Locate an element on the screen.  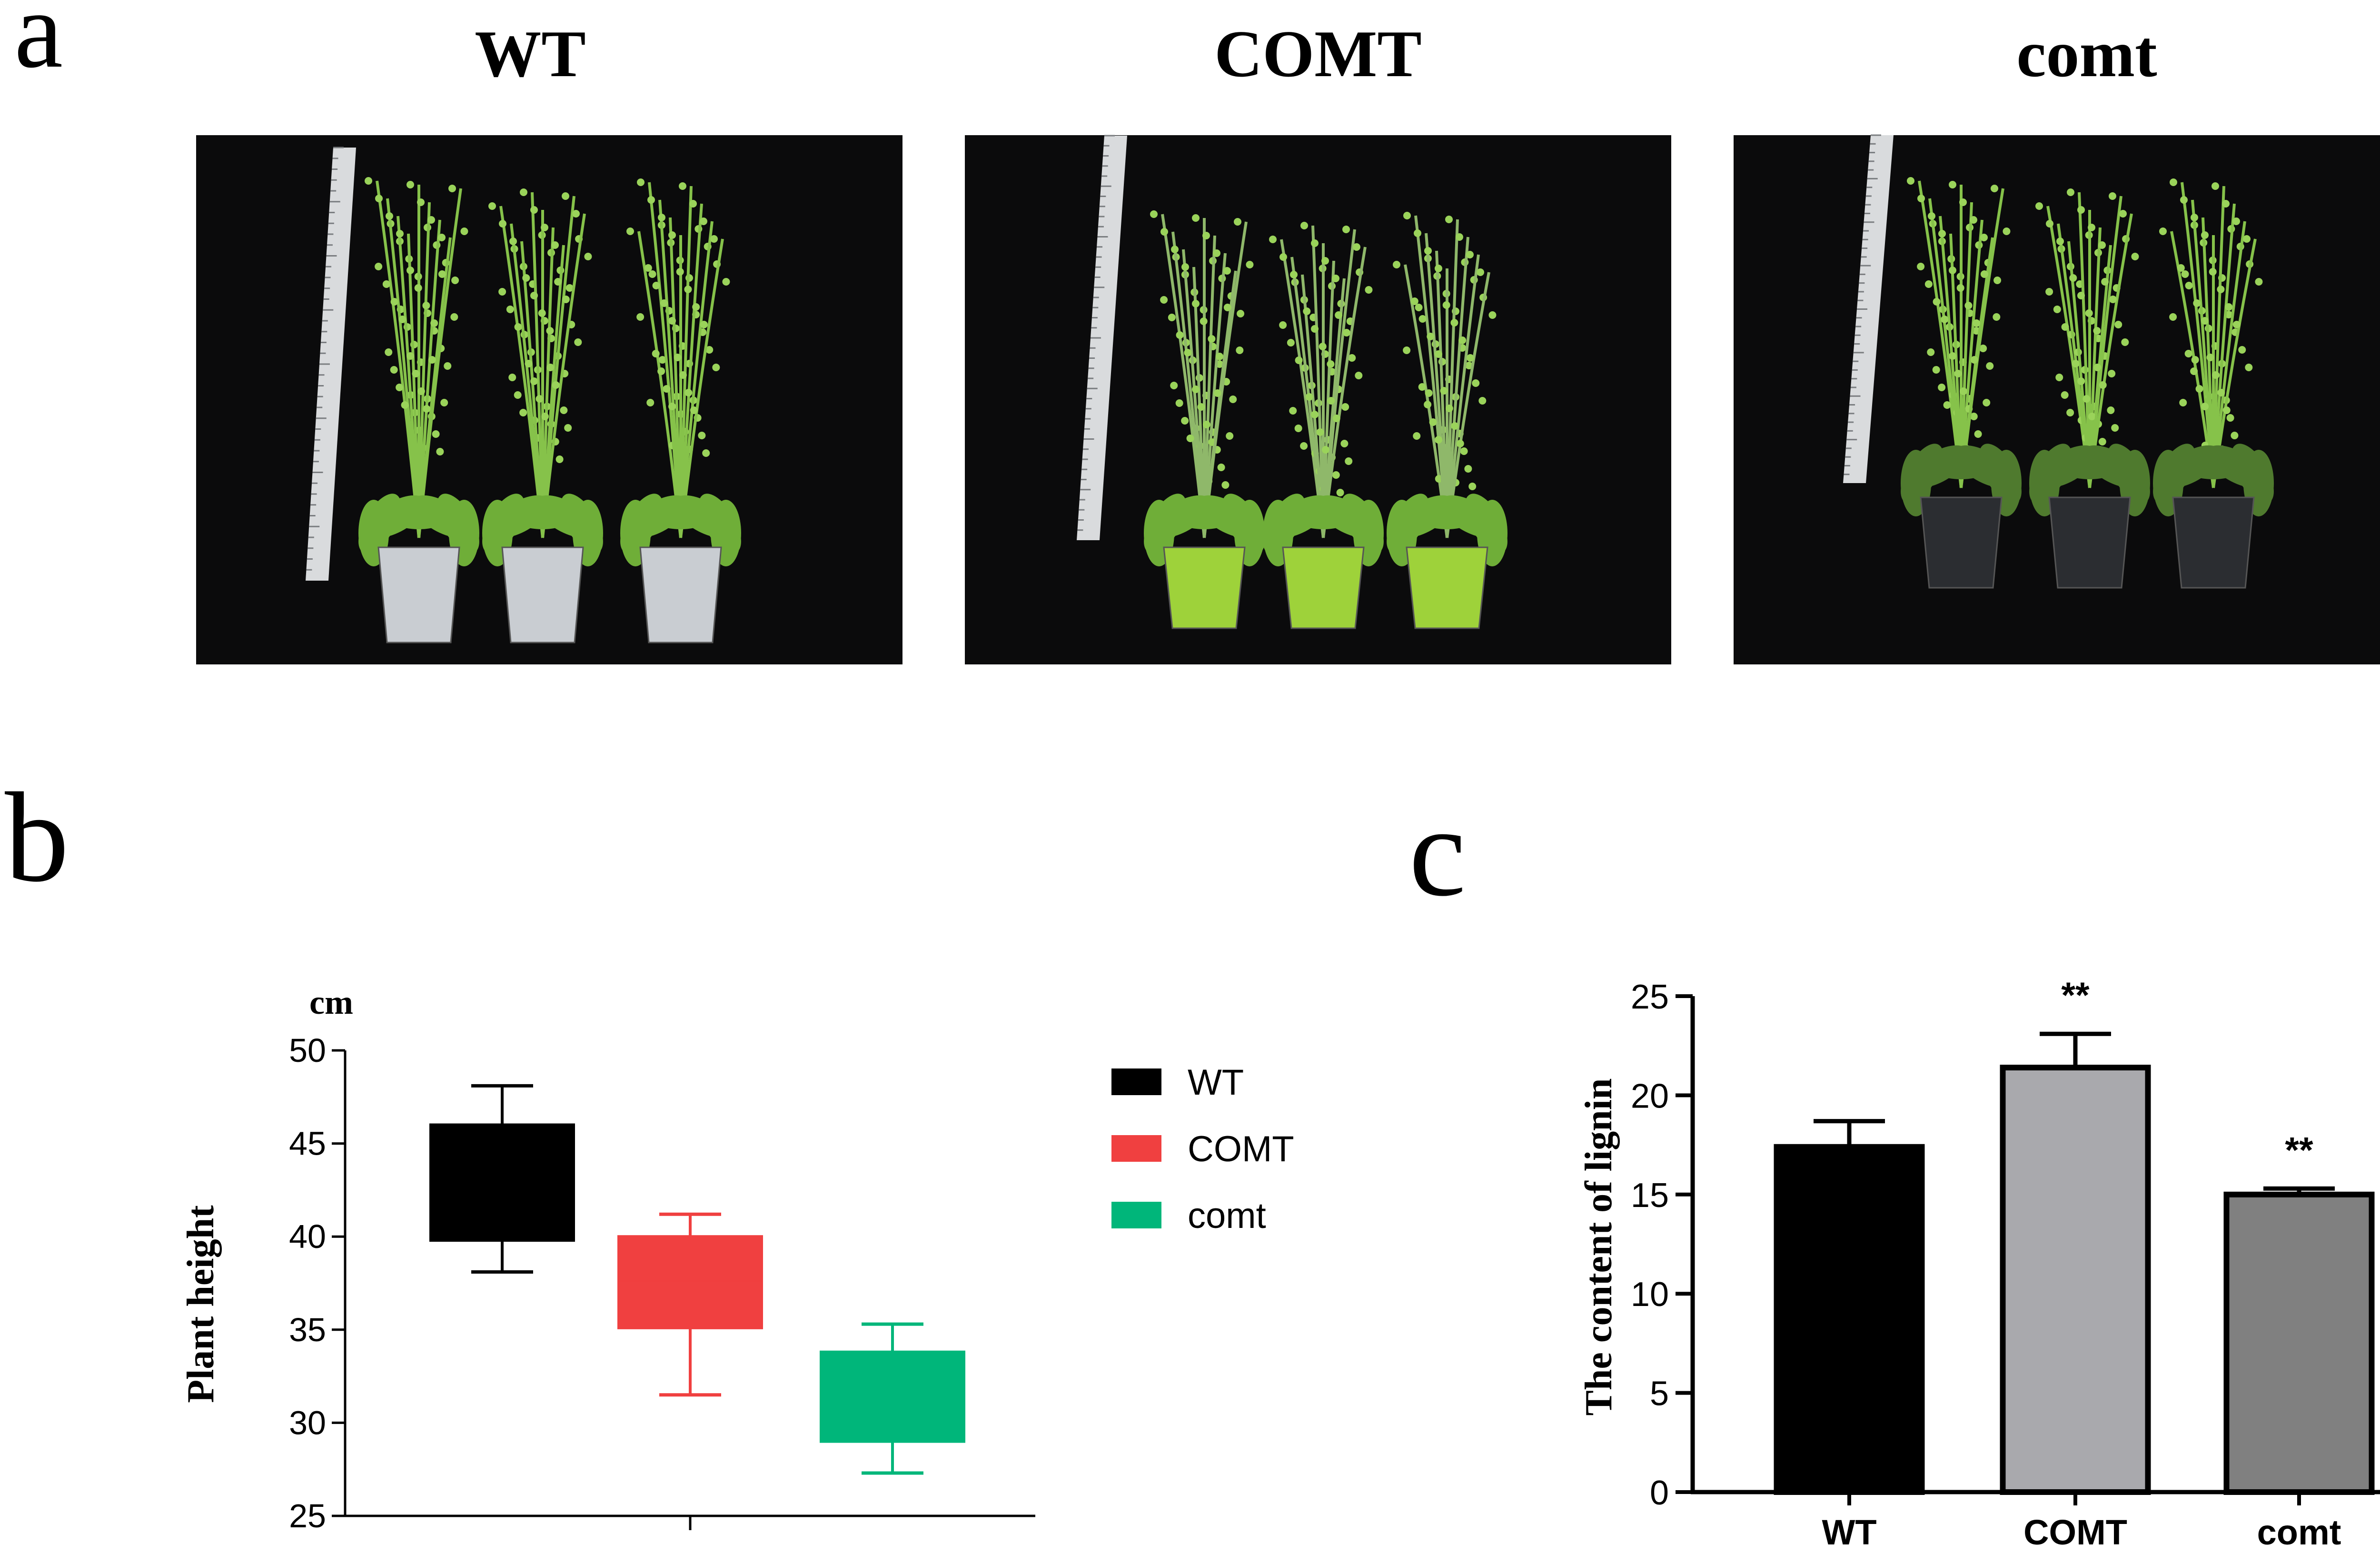
y-tick-label: 0 is located at coordinates (1659, 1493).